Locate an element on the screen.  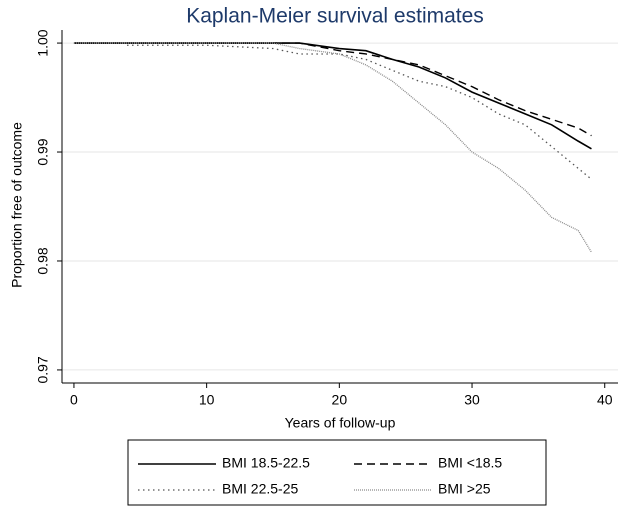
legend-label: BMI <18.5 is located at coordinates (470, 463).